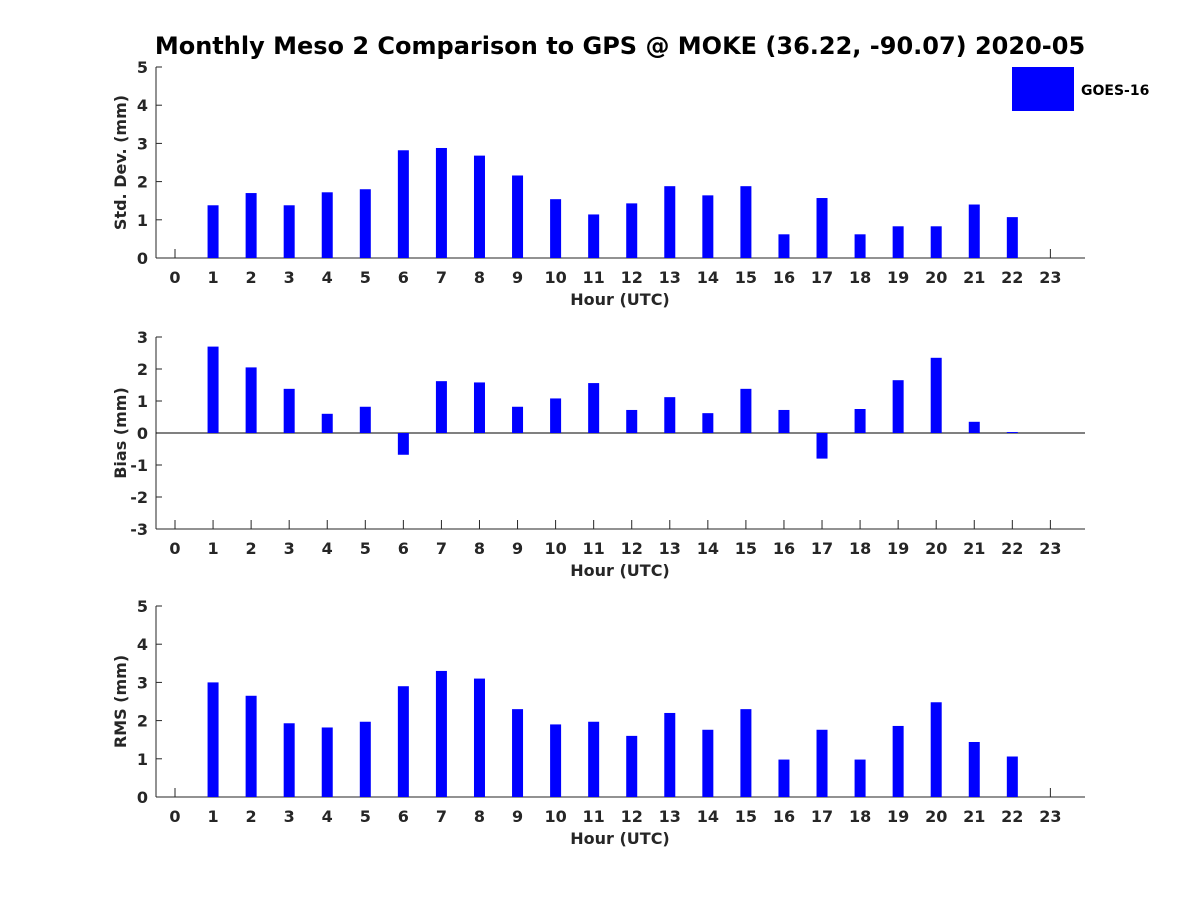 This screenshot has width=1200, height=900. What do you see at coordinates (365, 277) in the screenshot?
I see `std-dev-x-tick-label: 5` at bounding box center [365, 277].